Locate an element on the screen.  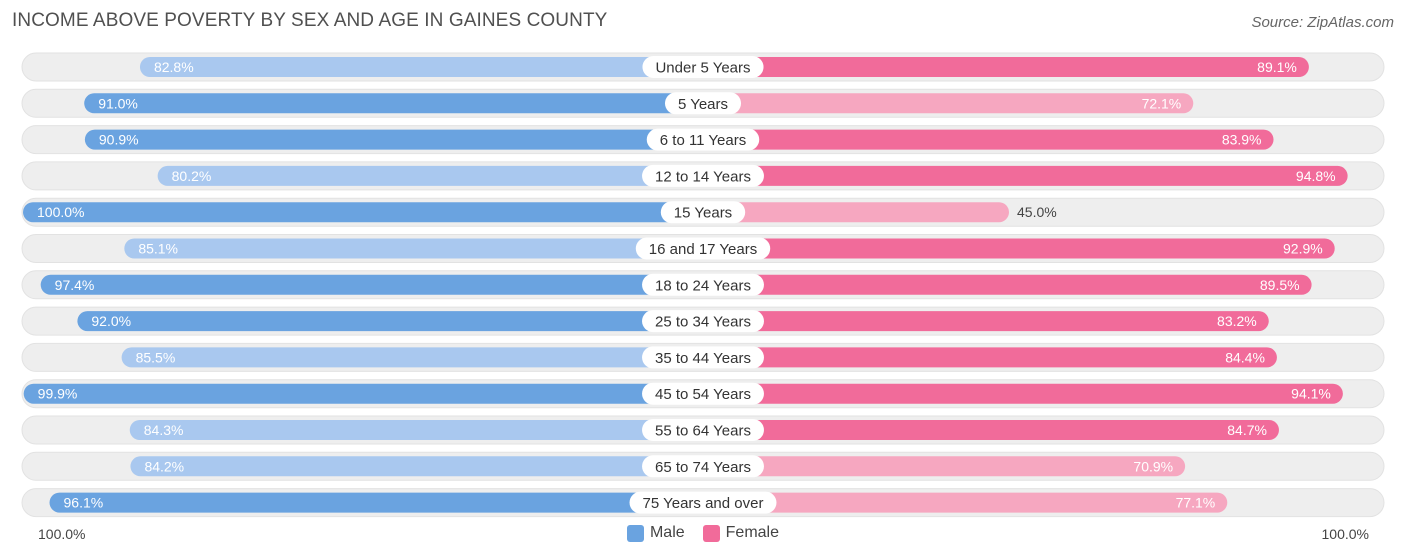
male-value-label: 85.5% is located at coordinates (156, 357).